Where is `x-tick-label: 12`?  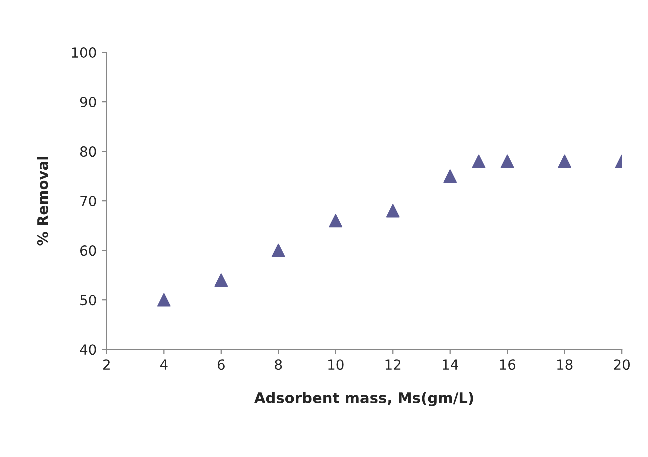
x-tick-label: 12 is located at coordinates (393, 365).